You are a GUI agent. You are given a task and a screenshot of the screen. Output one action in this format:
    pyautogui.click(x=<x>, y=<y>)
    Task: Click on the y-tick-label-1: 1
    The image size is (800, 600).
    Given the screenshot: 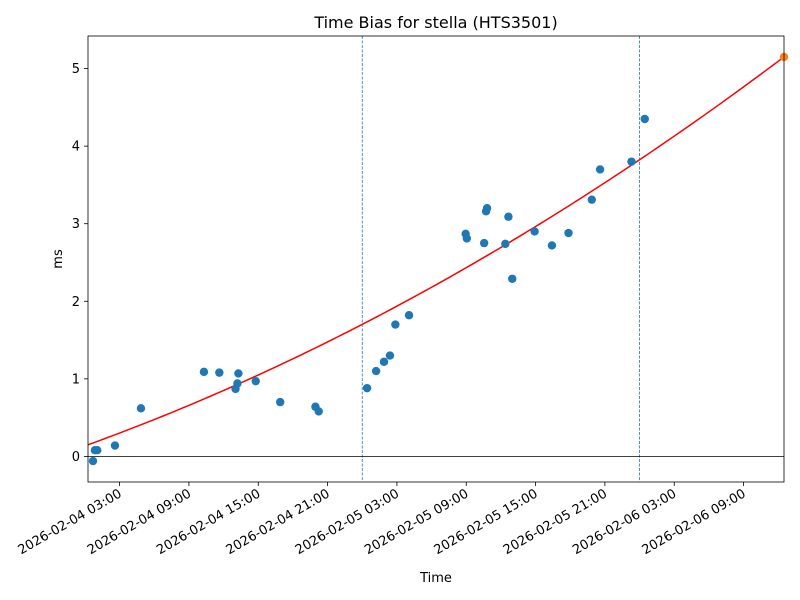 What is the action you would take?
    pyautogui.click(x=76, y=379)
    